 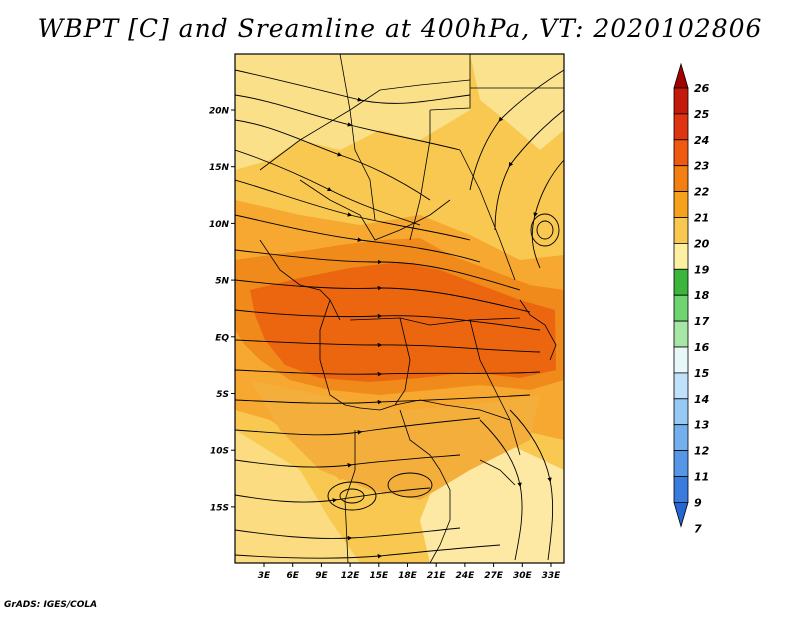 I want to click on lon-label: 3E, so click(x=264, y=576).